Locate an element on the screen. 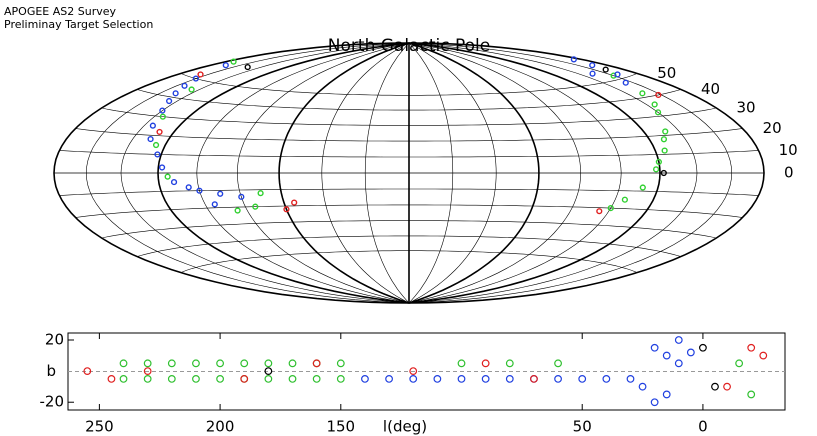 Image resolution: width=817 pixels, height=436 pixels. x-tick-label: 200 is located at coordinates (220, 427).